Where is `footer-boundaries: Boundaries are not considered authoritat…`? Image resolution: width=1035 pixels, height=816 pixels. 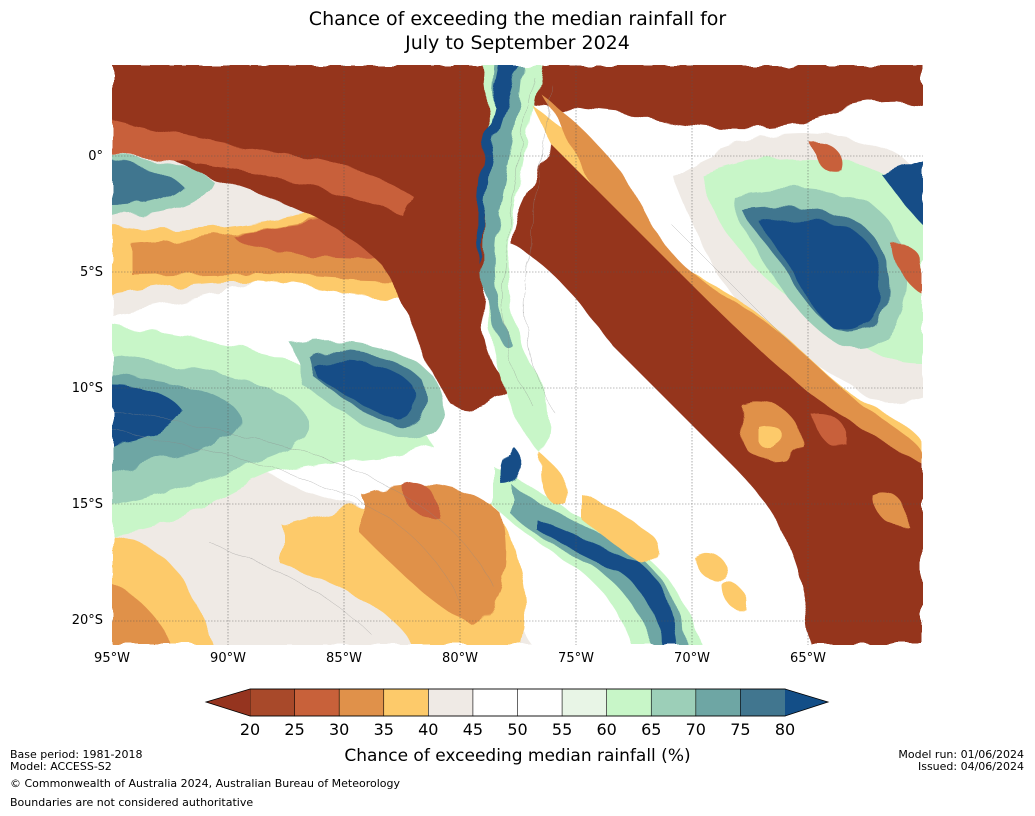 footer-boundaries: Boundaries are not considered authoritat… is located at coordinates (132, 802).